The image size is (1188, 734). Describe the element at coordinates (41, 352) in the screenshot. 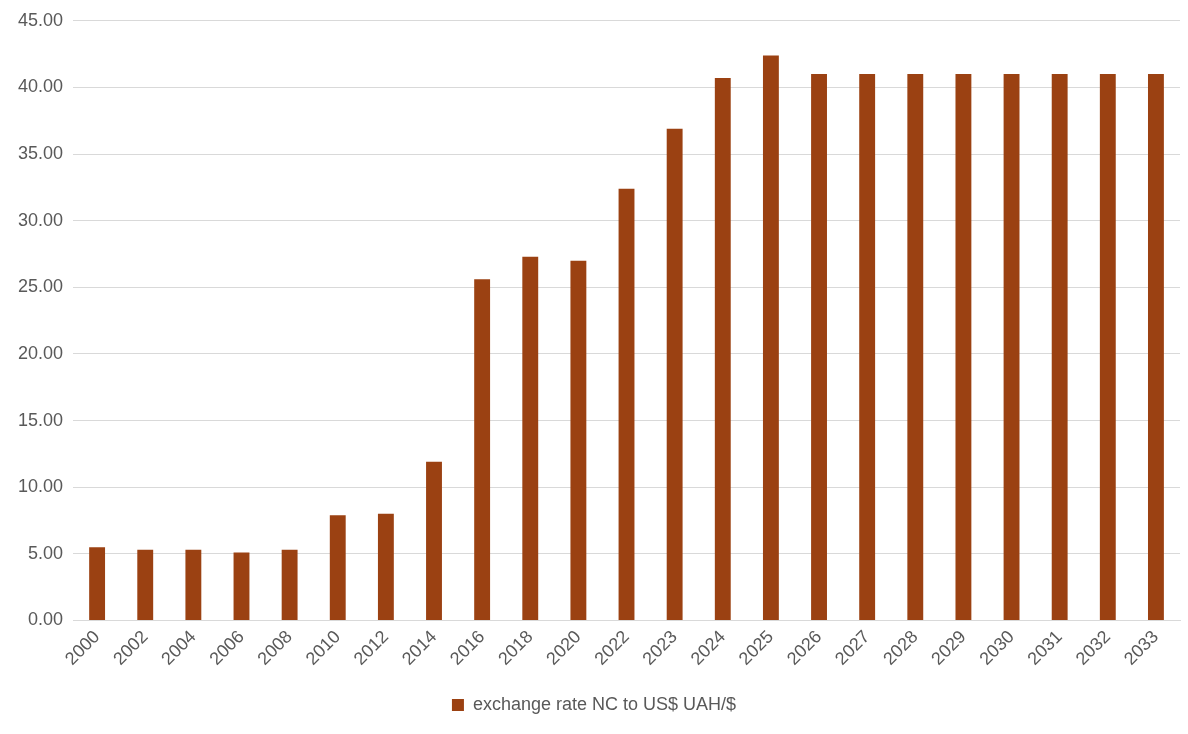

I see `y-tick-label: 20.00` at that location.